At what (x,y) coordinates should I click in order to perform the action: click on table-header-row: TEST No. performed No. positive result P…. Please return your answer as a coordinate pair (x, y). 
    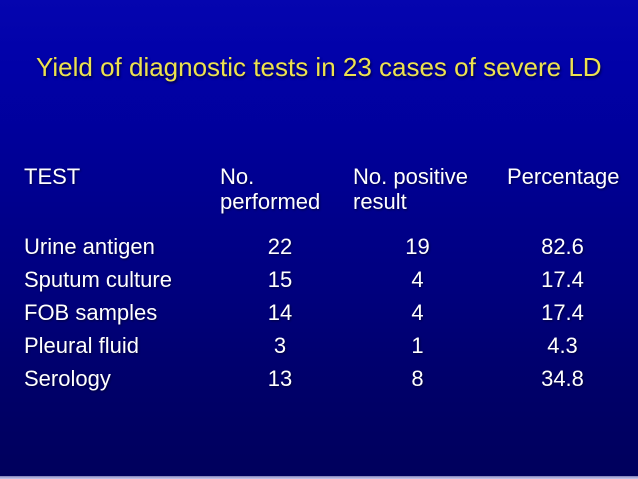
    Looking at the image, I should click on (327, 197).